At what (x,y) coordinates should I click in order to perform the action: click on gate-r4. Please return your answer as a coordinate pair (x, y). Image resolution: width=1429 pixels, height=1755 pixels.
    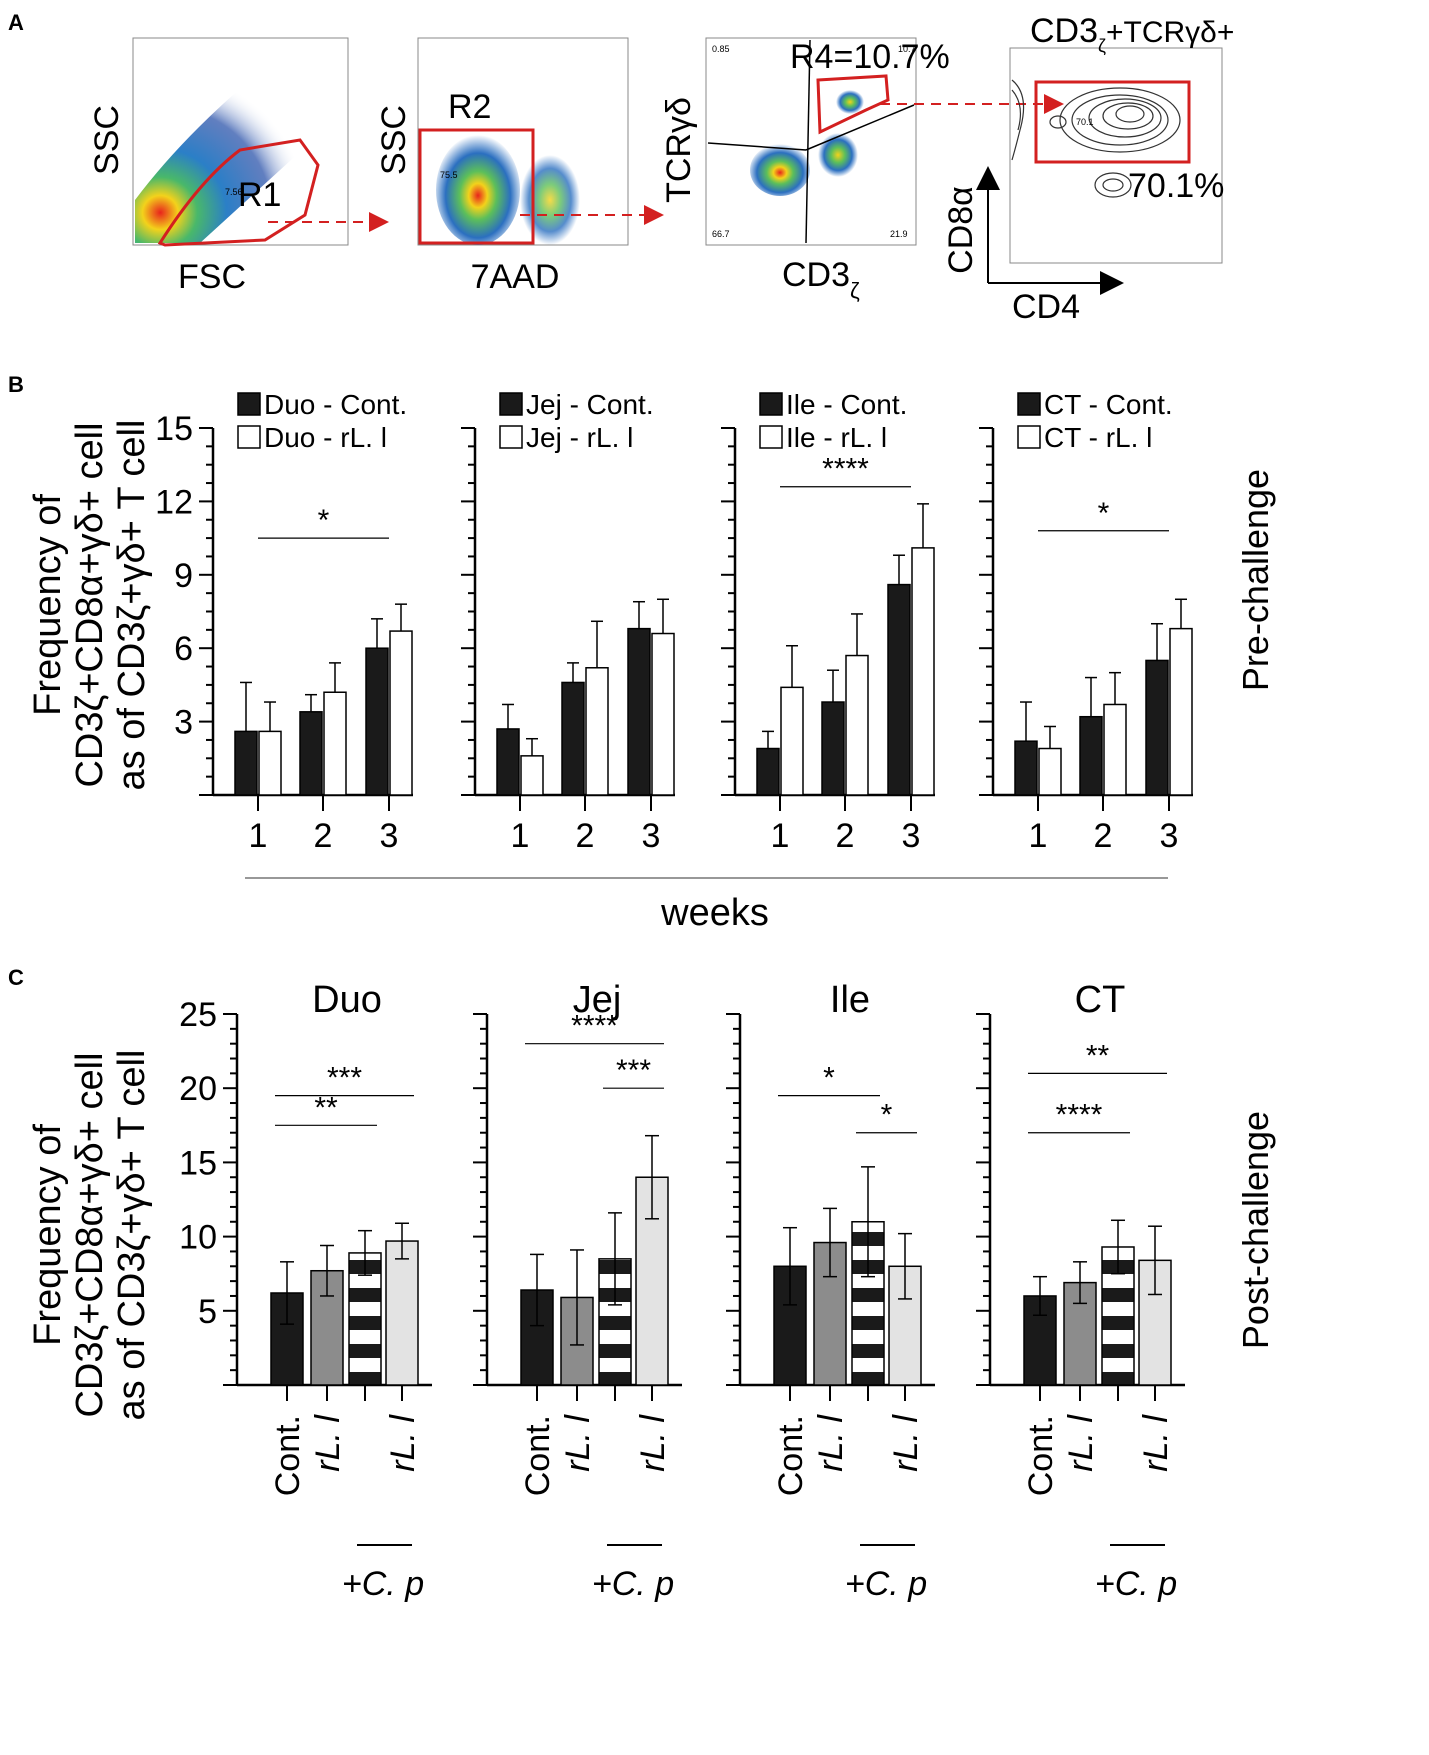
    Looking at the image, I should click on (853, 104).